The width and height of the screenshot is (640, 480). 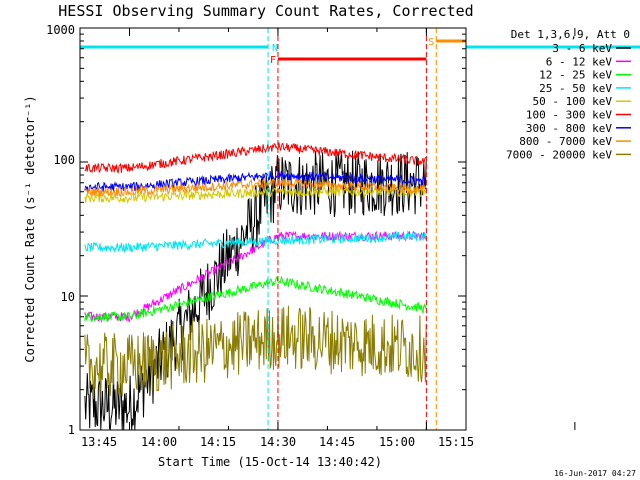 What do you see at coordinates (397, 442) in the screenshot?
I see `x-tick-label-1500: 15:00` at bounding box center [397, 442].